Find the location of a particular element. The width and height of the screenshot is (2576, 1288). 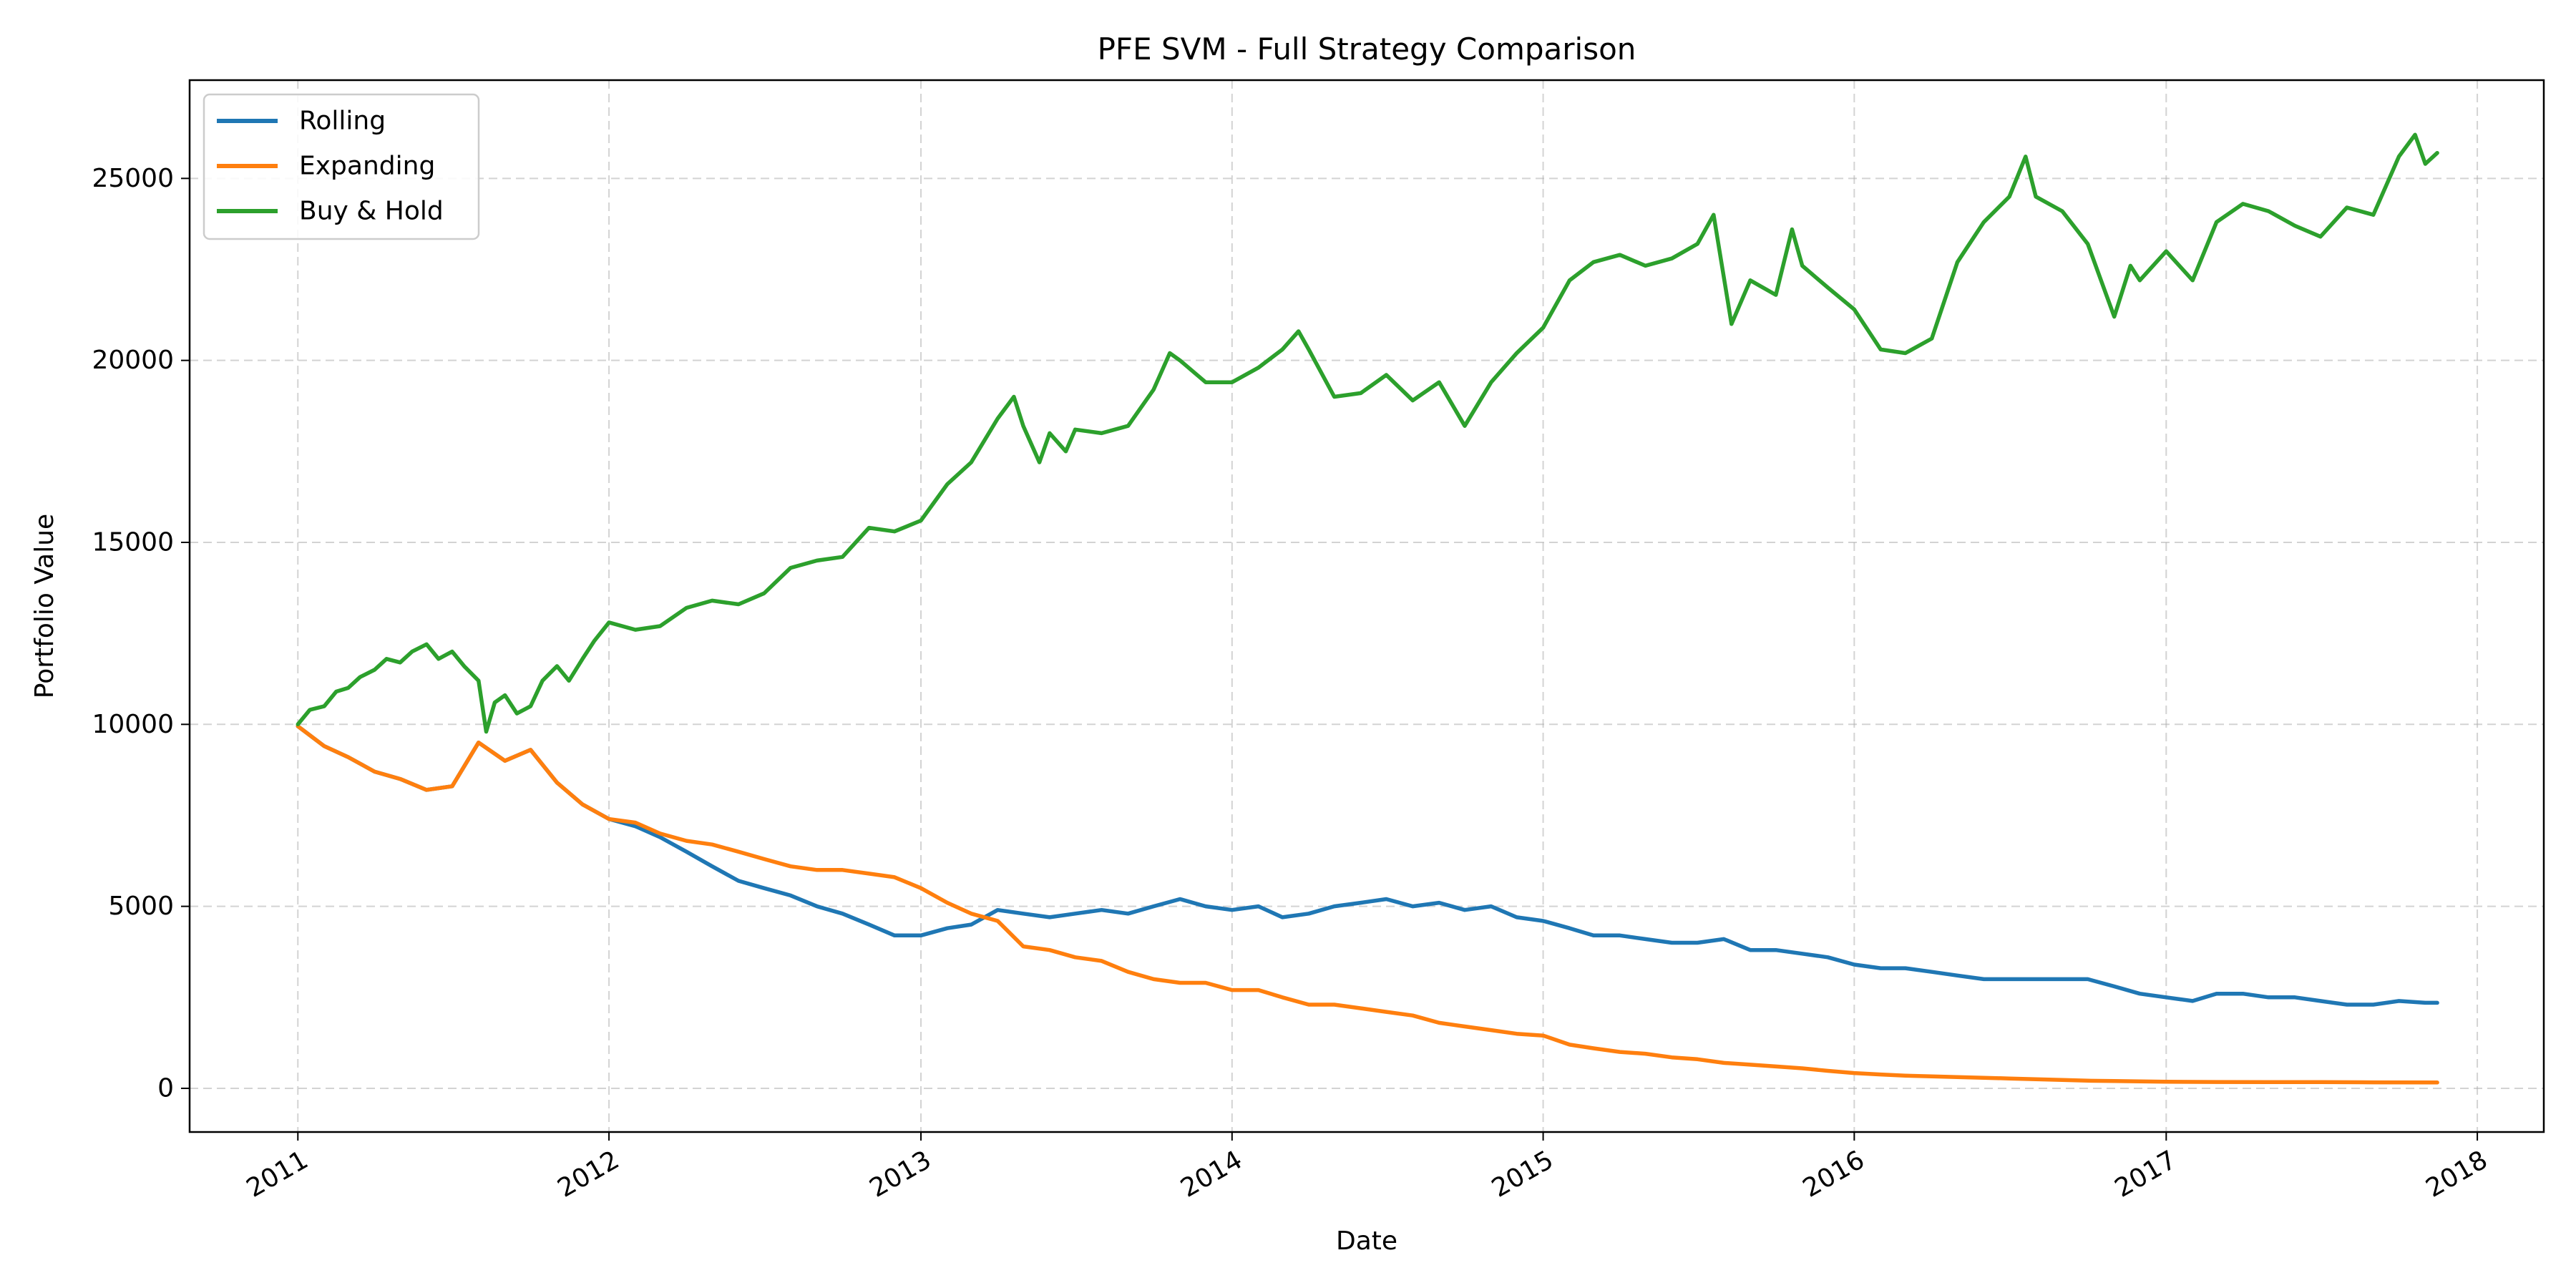

y-tick-label: 20000 is located at coordinates (133, 360).